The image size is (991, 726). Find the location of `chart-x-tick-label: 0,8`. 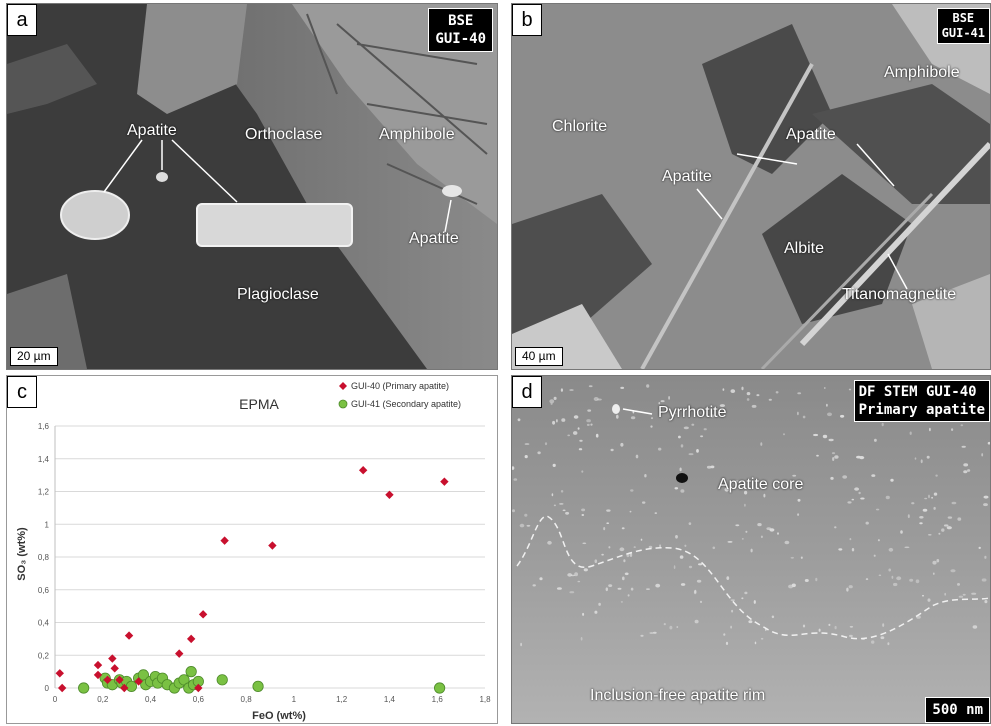

chart-x-tick-label: 0,8 is located at coordinates (247, 699).